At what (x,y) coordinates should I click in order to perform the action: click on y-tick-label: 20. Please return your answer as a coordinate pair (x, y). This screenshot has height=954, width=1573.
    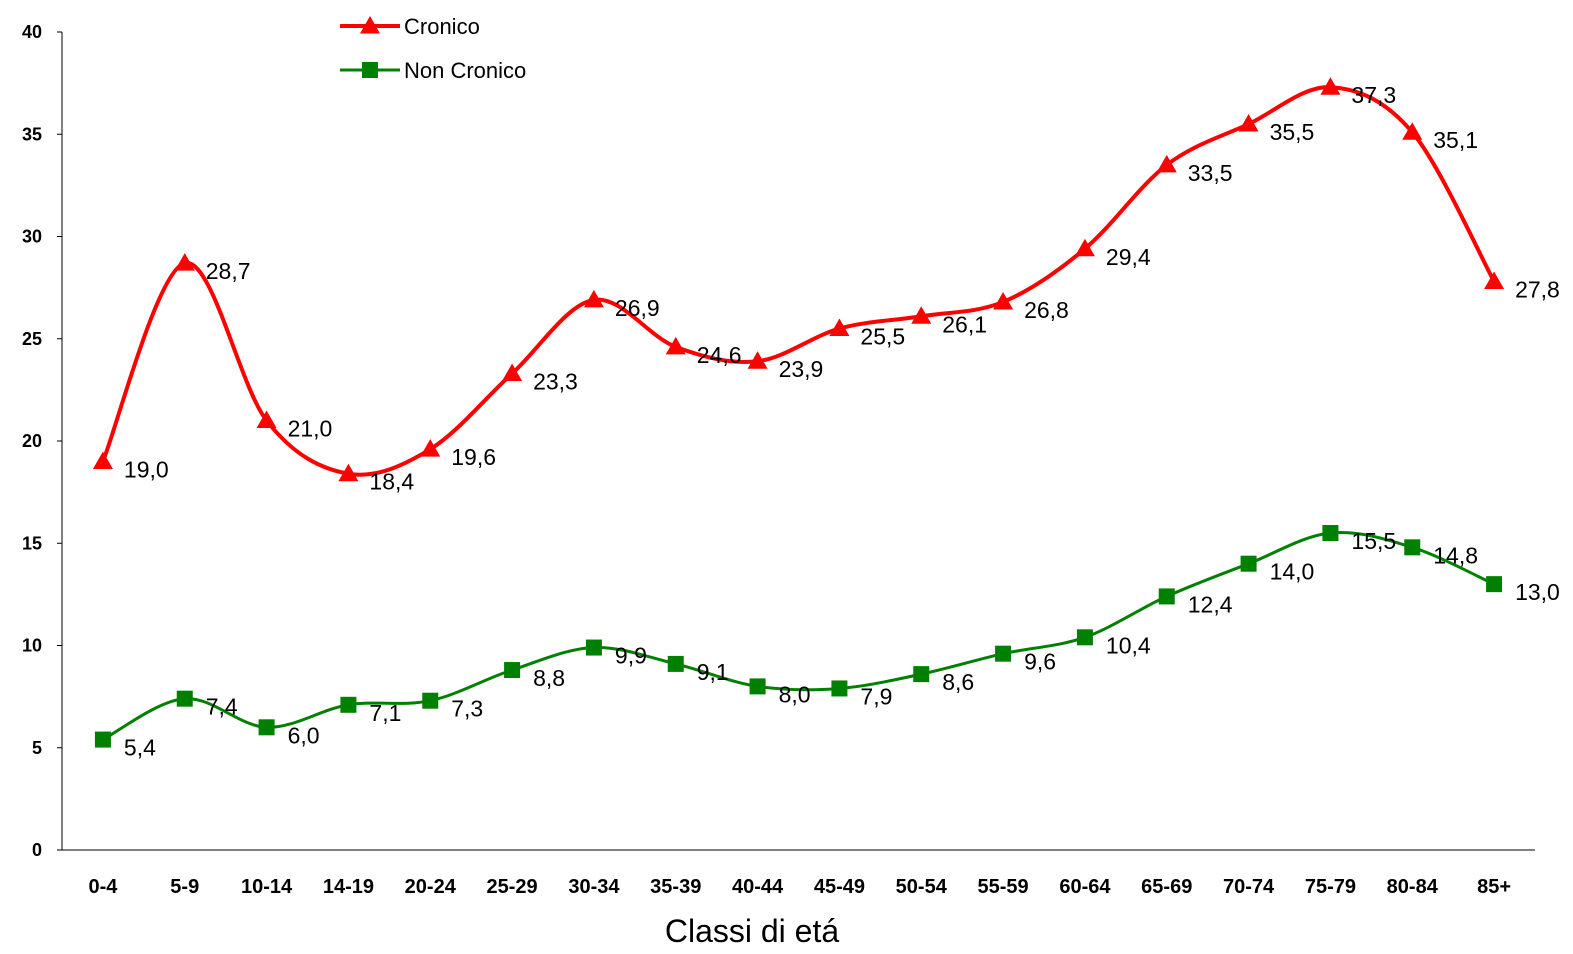
    Looking at the image, I should click on (32, 441).